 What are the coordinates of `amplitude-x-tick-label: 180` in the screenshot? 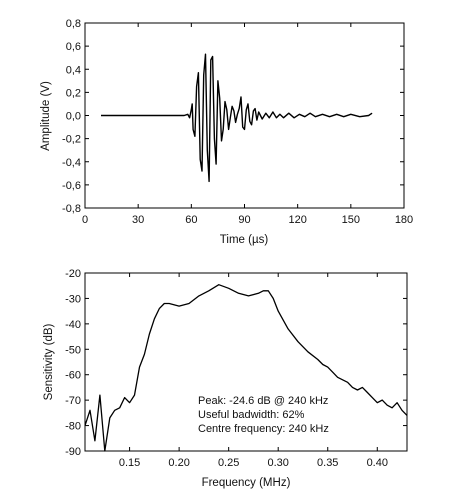 It's located at (404, 220).